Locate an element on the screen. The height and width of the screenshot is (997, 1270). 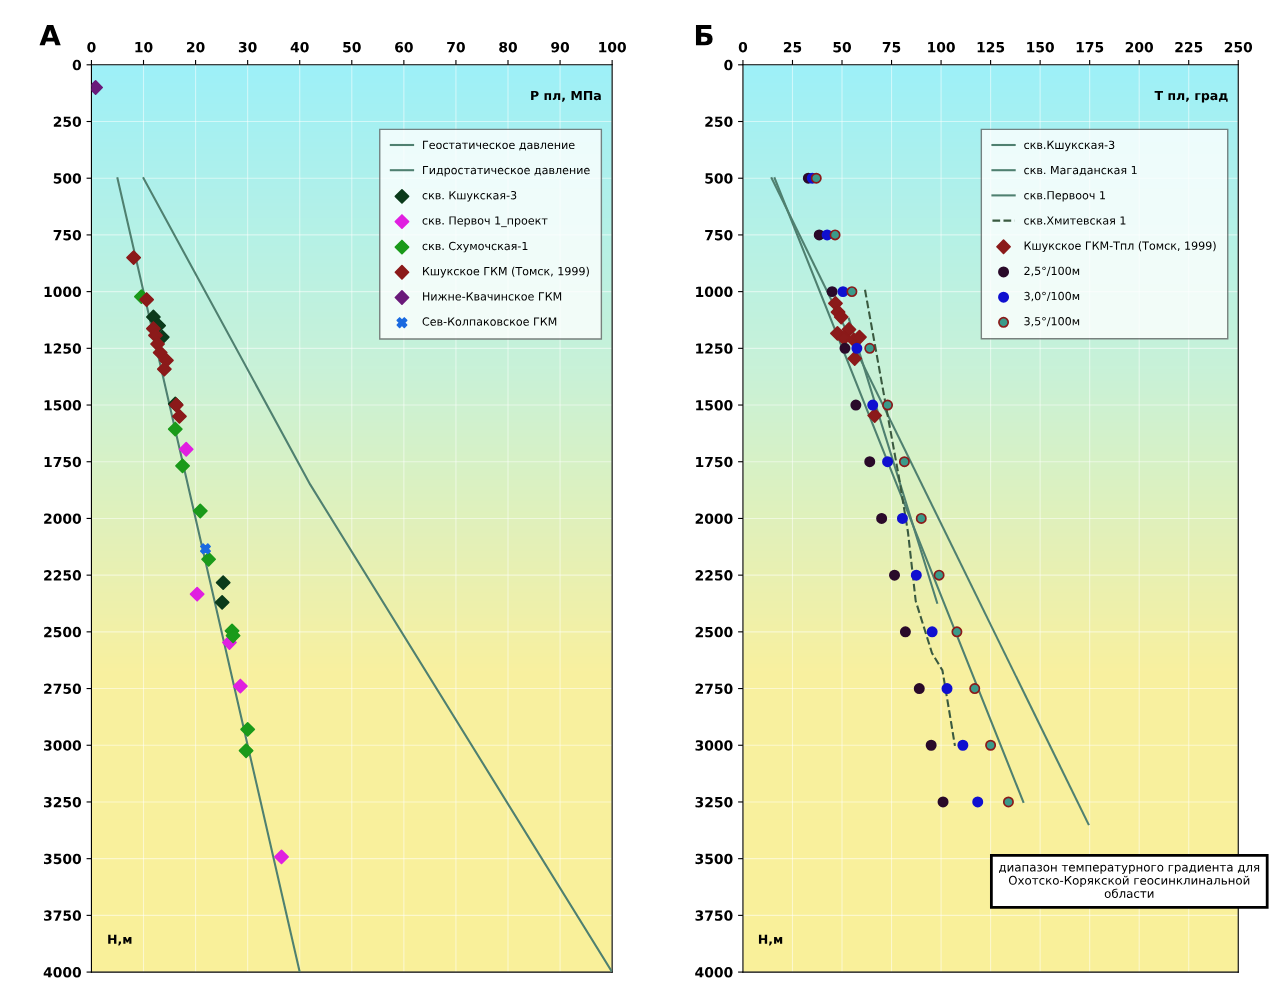
legend-label: скв.Кшукская-3 is located at coordinates (1069, 146).